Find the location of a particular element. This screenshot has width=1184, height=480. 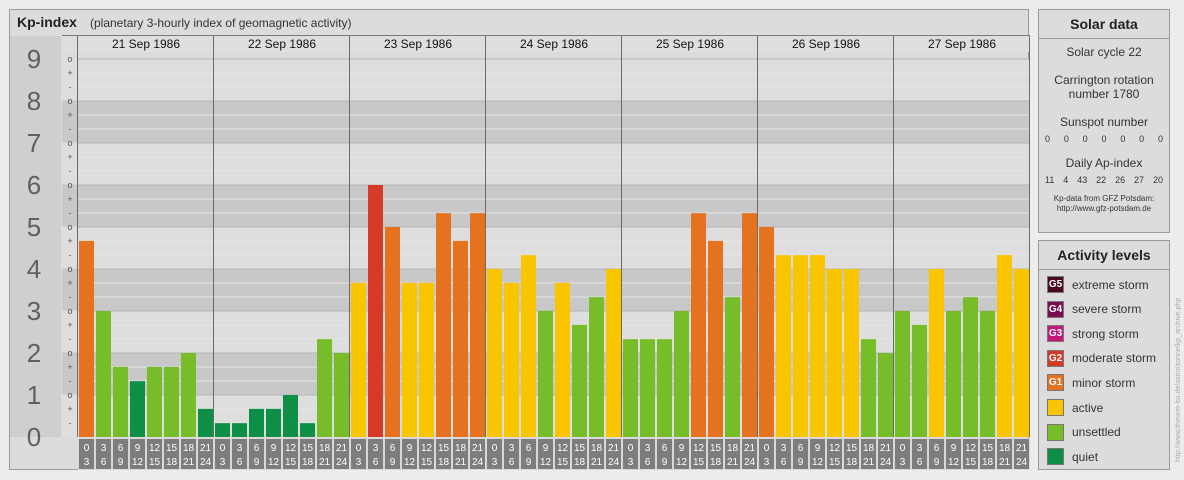

time-slot-end: 24 is located at coordinates (478, 462).